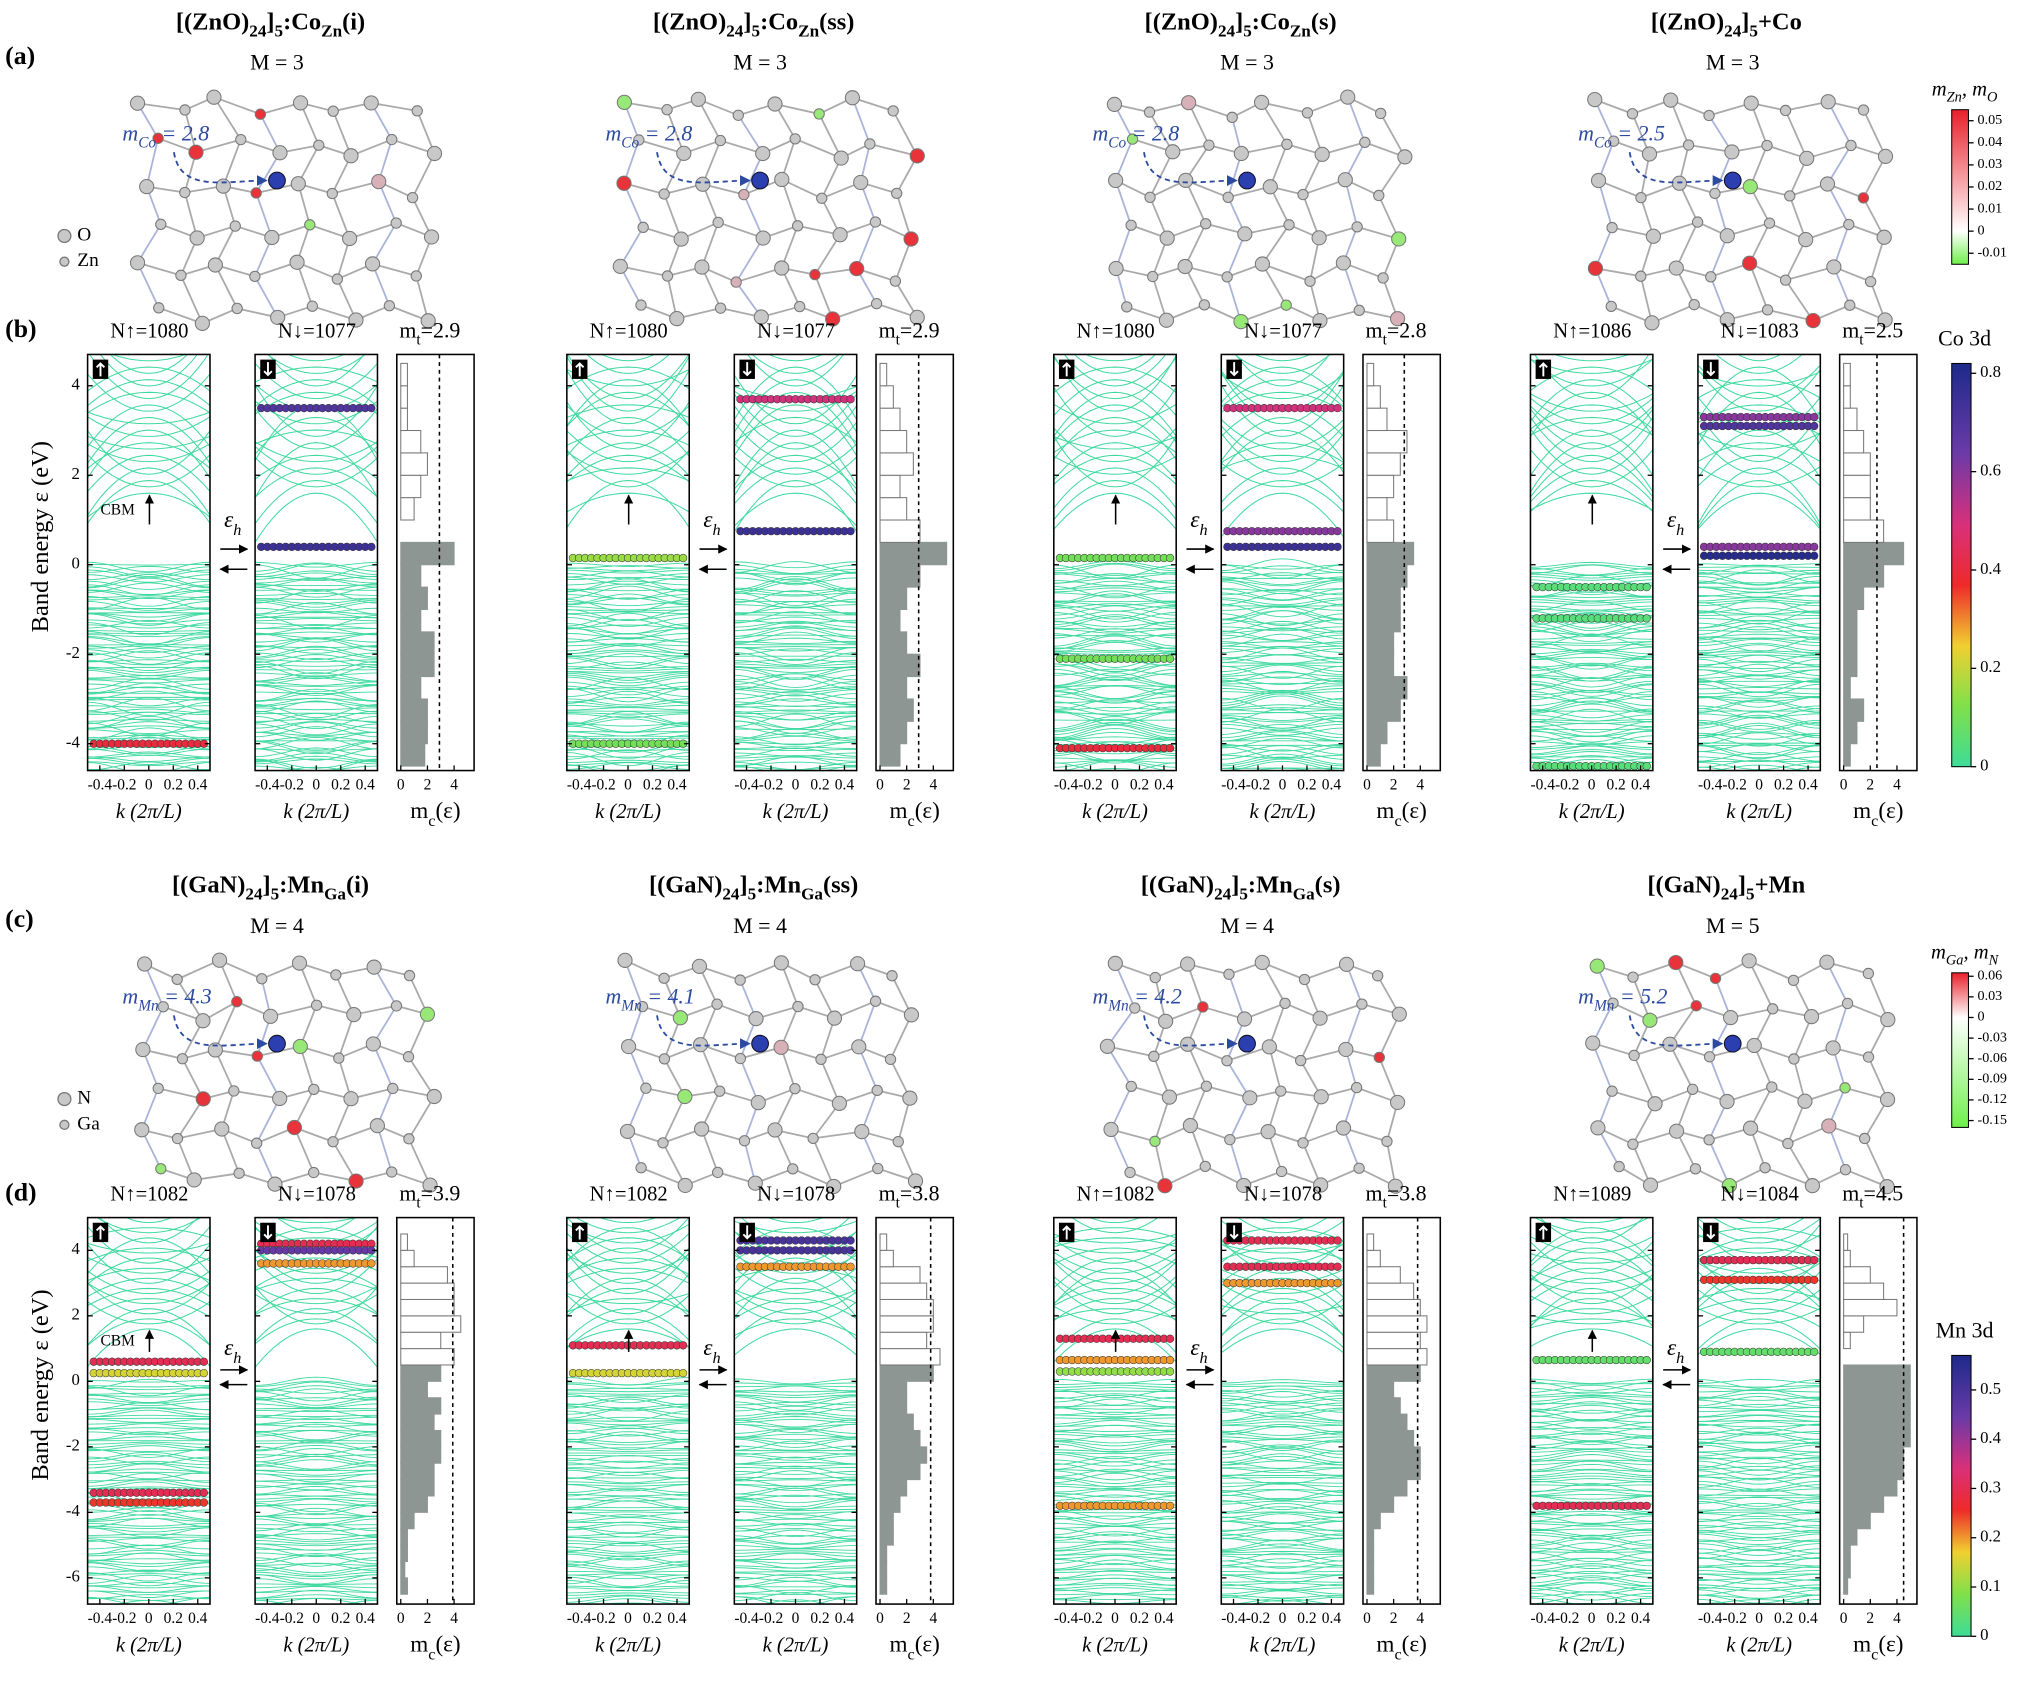  I want to click on x-tick-label: -0.2, so click(1734, 1618).